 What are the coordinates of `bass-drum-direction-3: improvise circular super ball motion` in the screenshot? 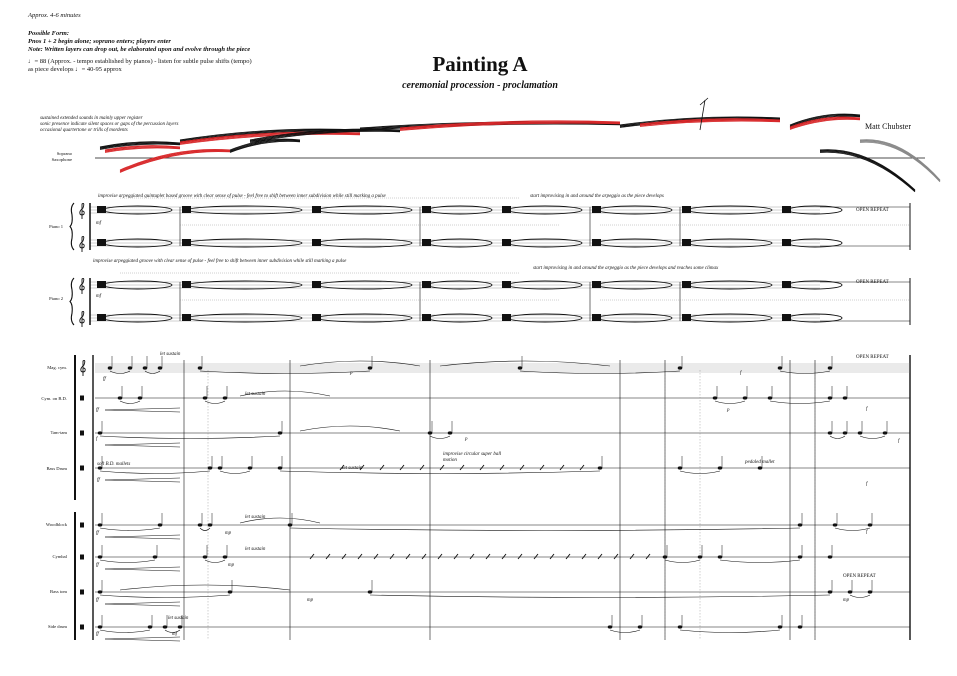 It's located at (472, 457).